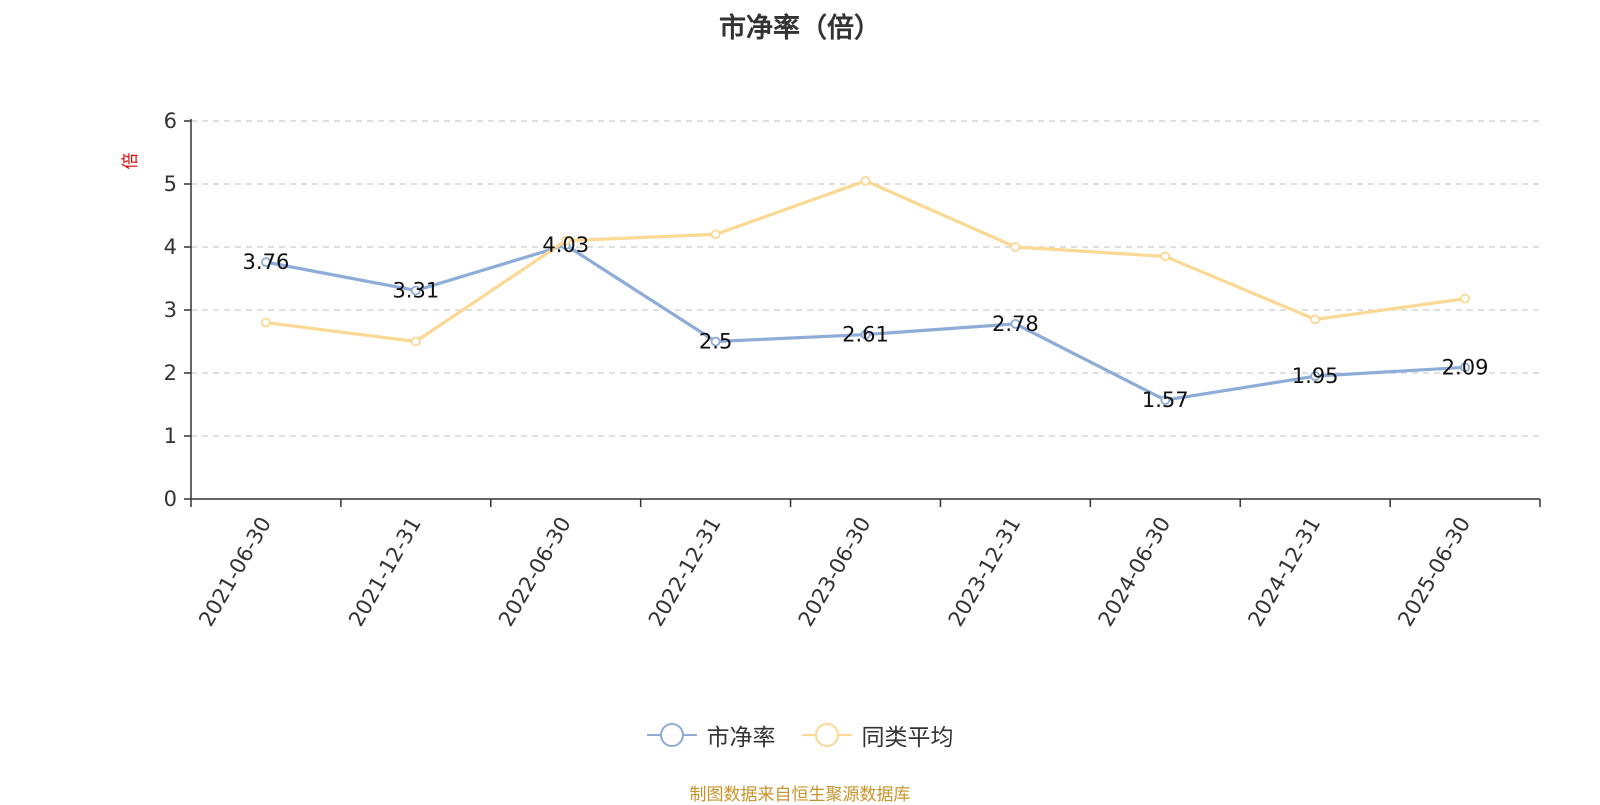  I want to click on y-tick-label: 6, so click(170, 121).